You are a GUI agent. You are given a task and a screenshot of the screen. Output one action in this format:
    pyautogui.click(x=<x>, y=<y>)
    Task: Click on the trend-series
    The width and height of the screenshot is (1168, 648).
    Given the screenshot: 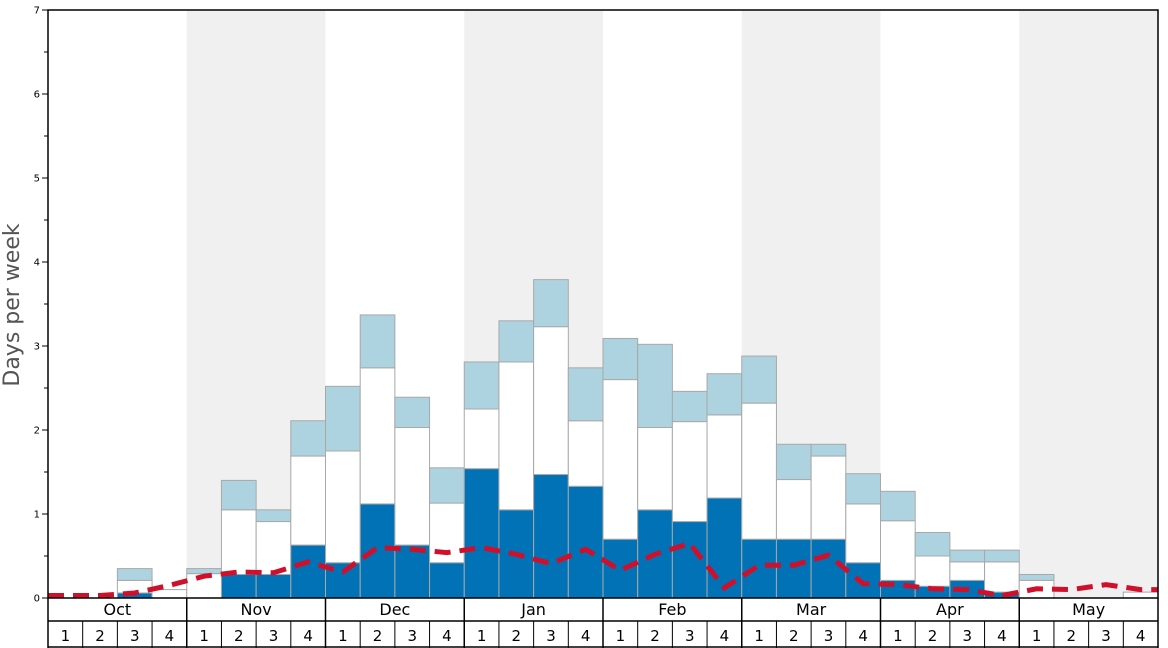 What is the action you would take?
    pyautogui.click(x=603, y=569)
    